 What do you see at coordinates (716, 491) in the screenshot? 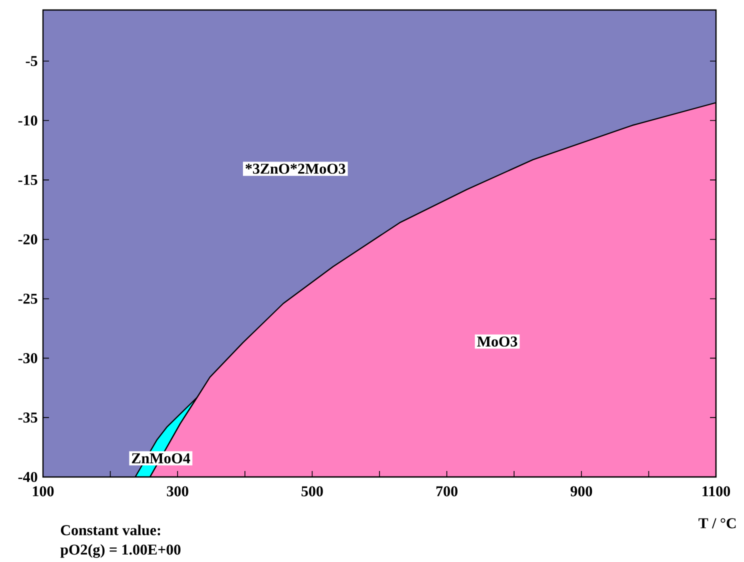
I see `x-tick-label: 1100` at bounding box center [716, 491].